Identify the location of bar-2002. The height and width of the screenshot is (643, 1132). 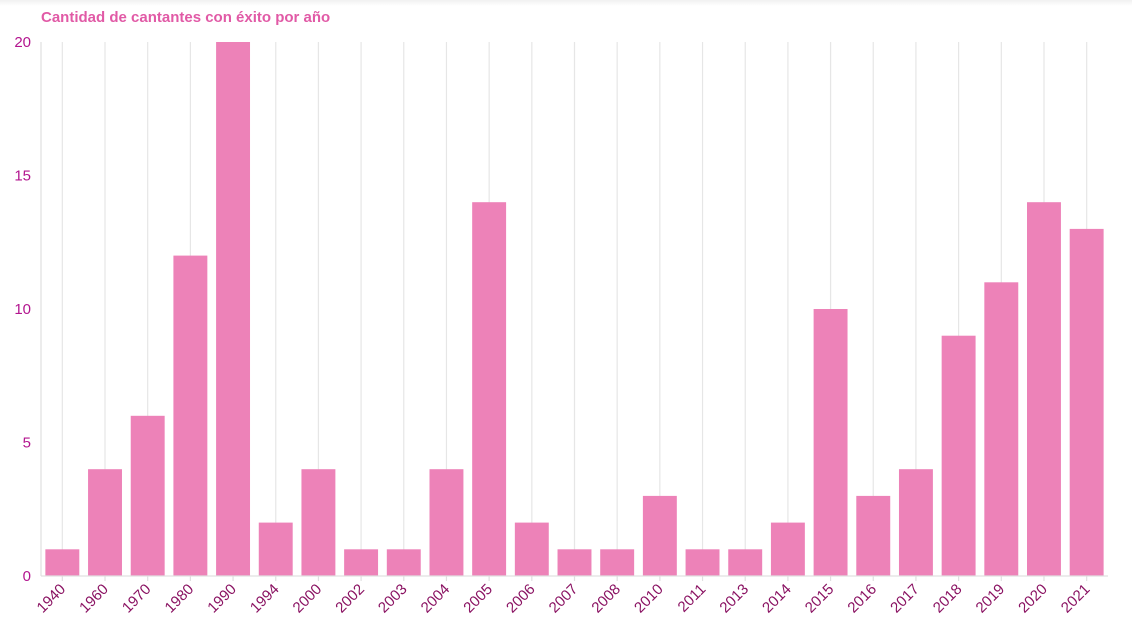
(361, 562).